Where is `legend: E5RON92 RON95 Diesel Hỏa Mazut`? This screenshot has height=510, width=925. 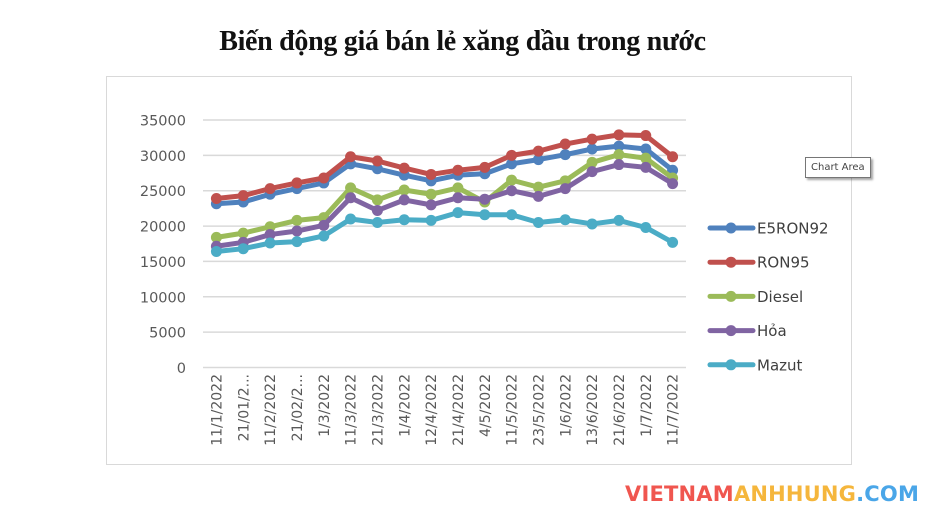
legend: E5RON92 RON95 Diesel Hỏa Mazut is located at coordinates (768, 297).